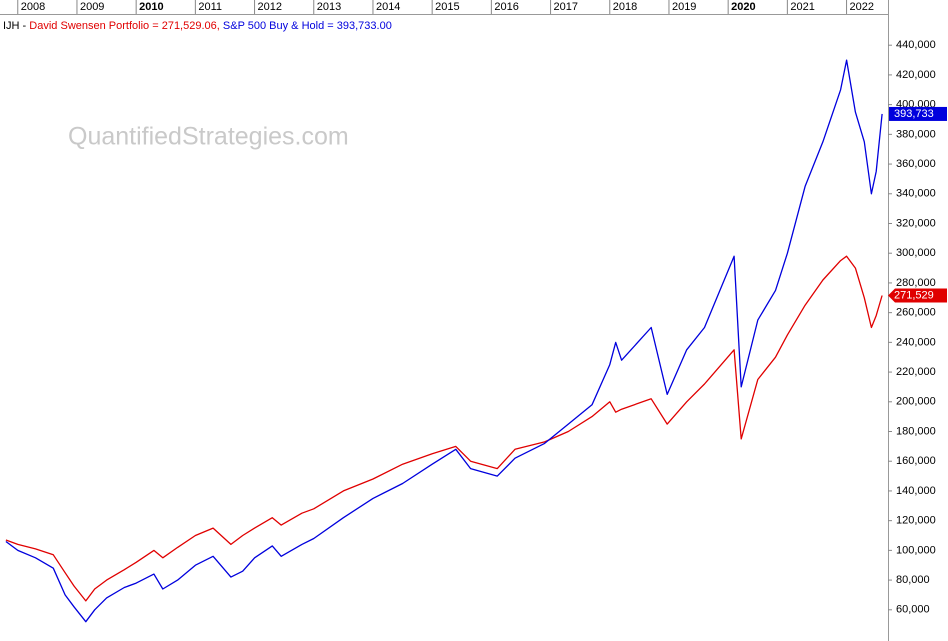  I want to click on x-tick-label: 2011, so click(210, 7).